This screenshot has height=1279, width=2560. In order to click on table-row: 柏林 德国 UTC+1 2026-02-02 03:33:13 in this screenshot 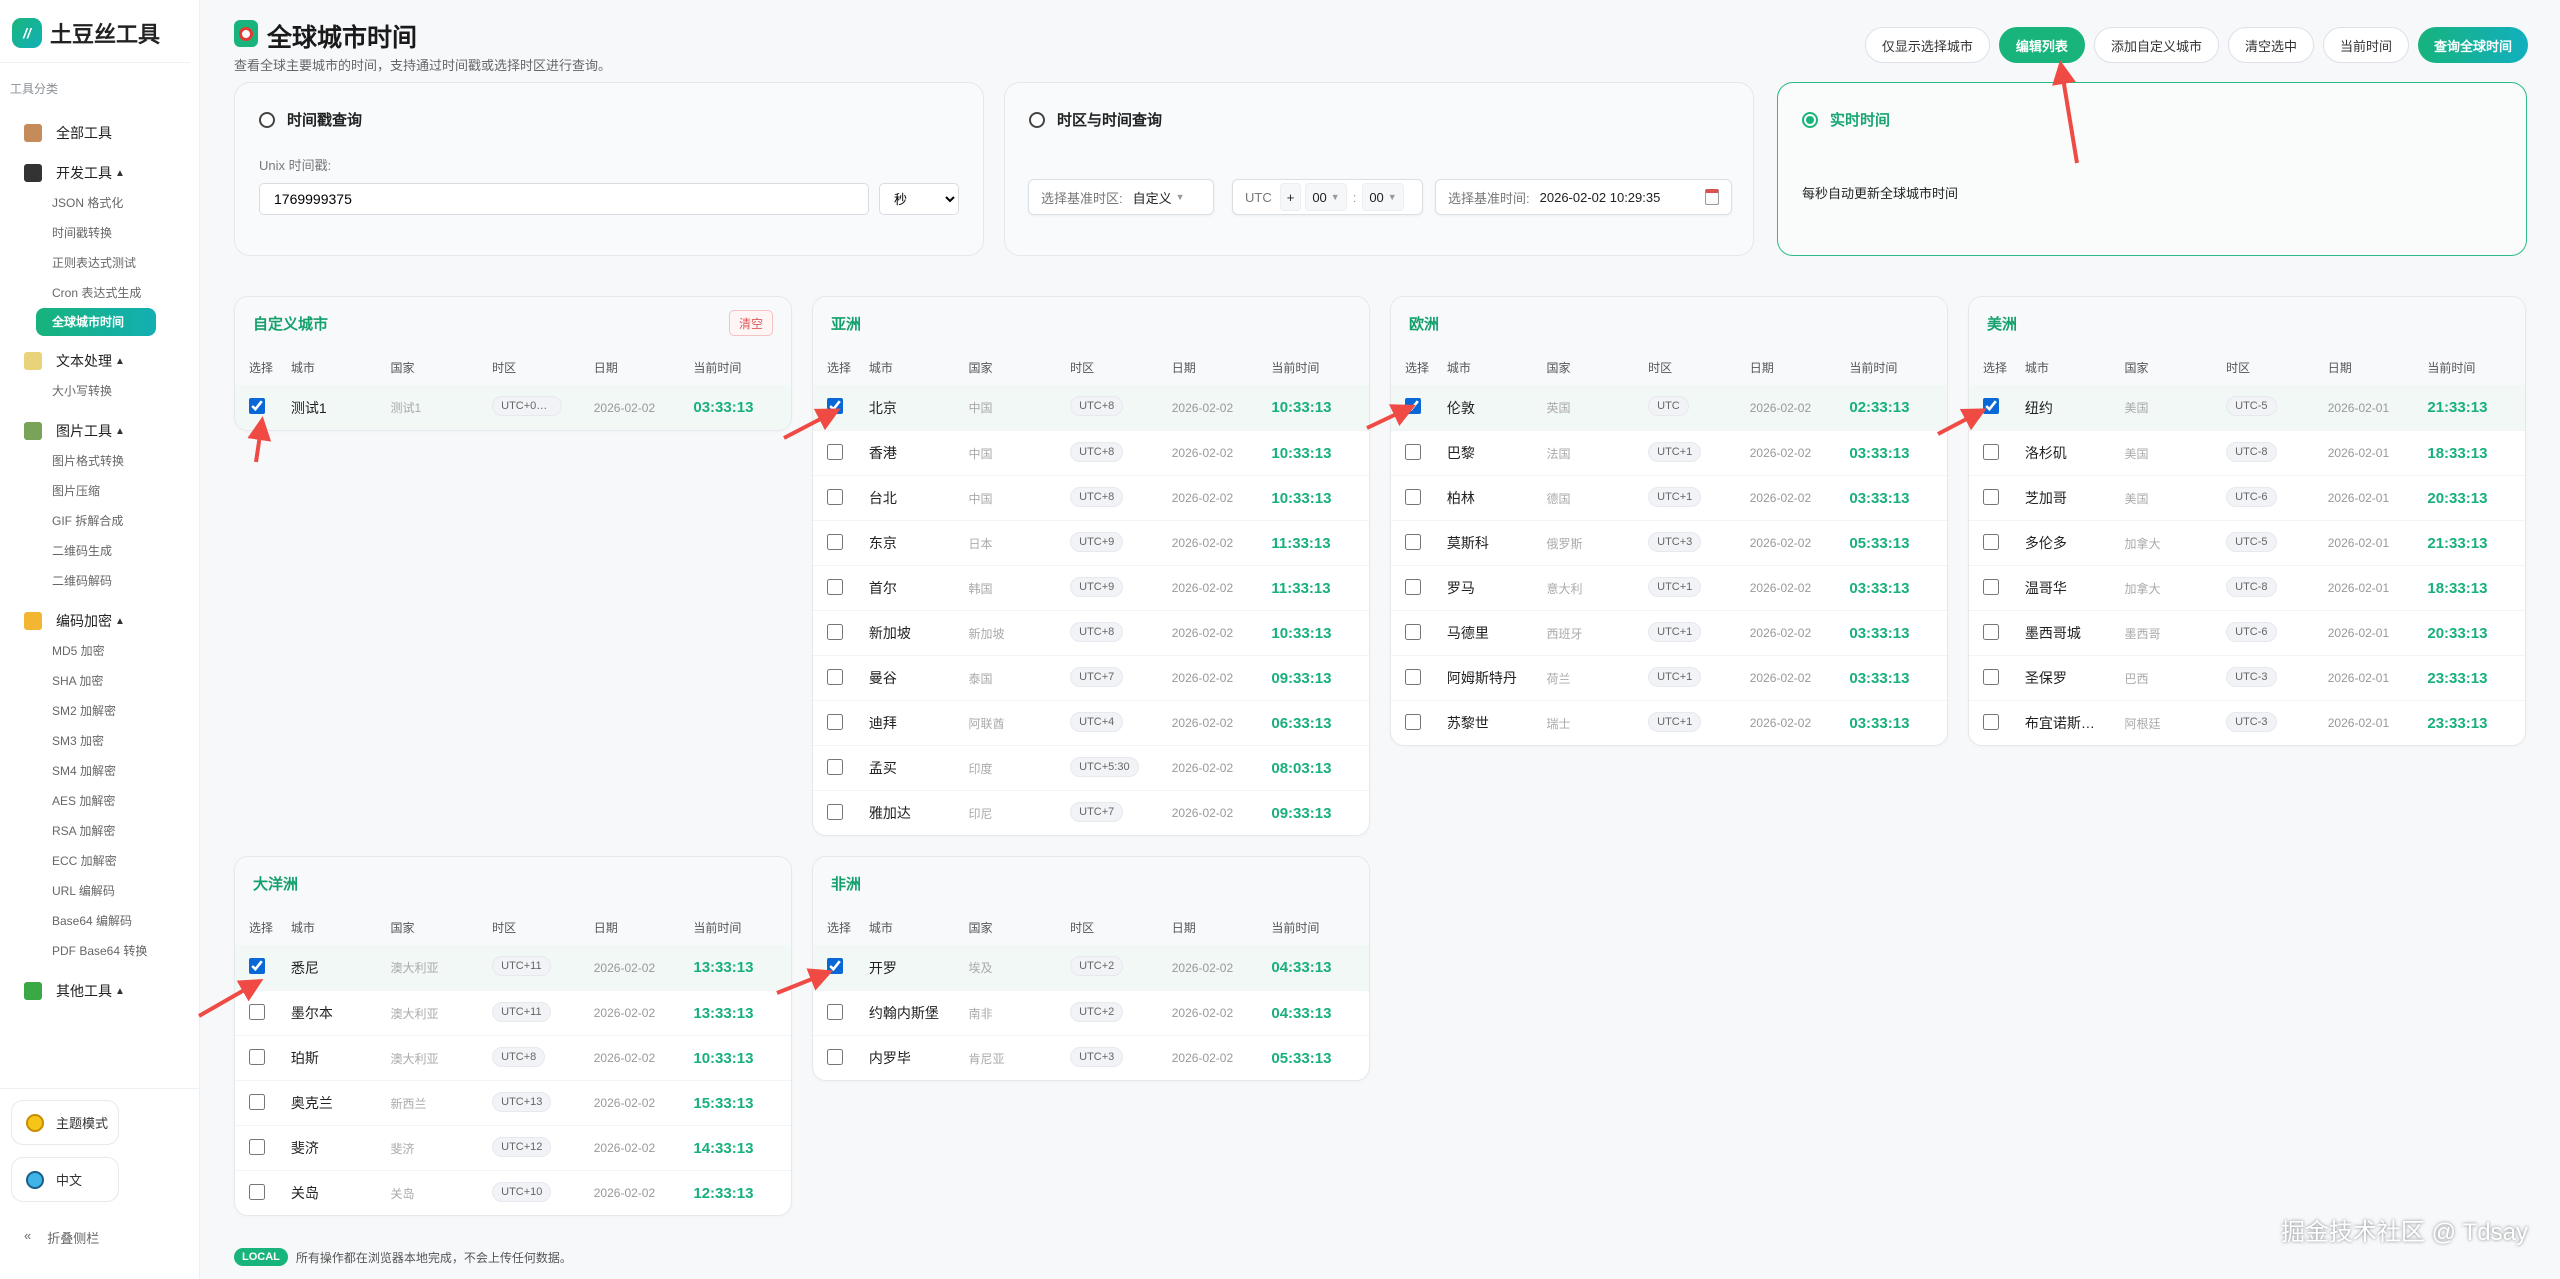, I will do `click(1669, 497)`.